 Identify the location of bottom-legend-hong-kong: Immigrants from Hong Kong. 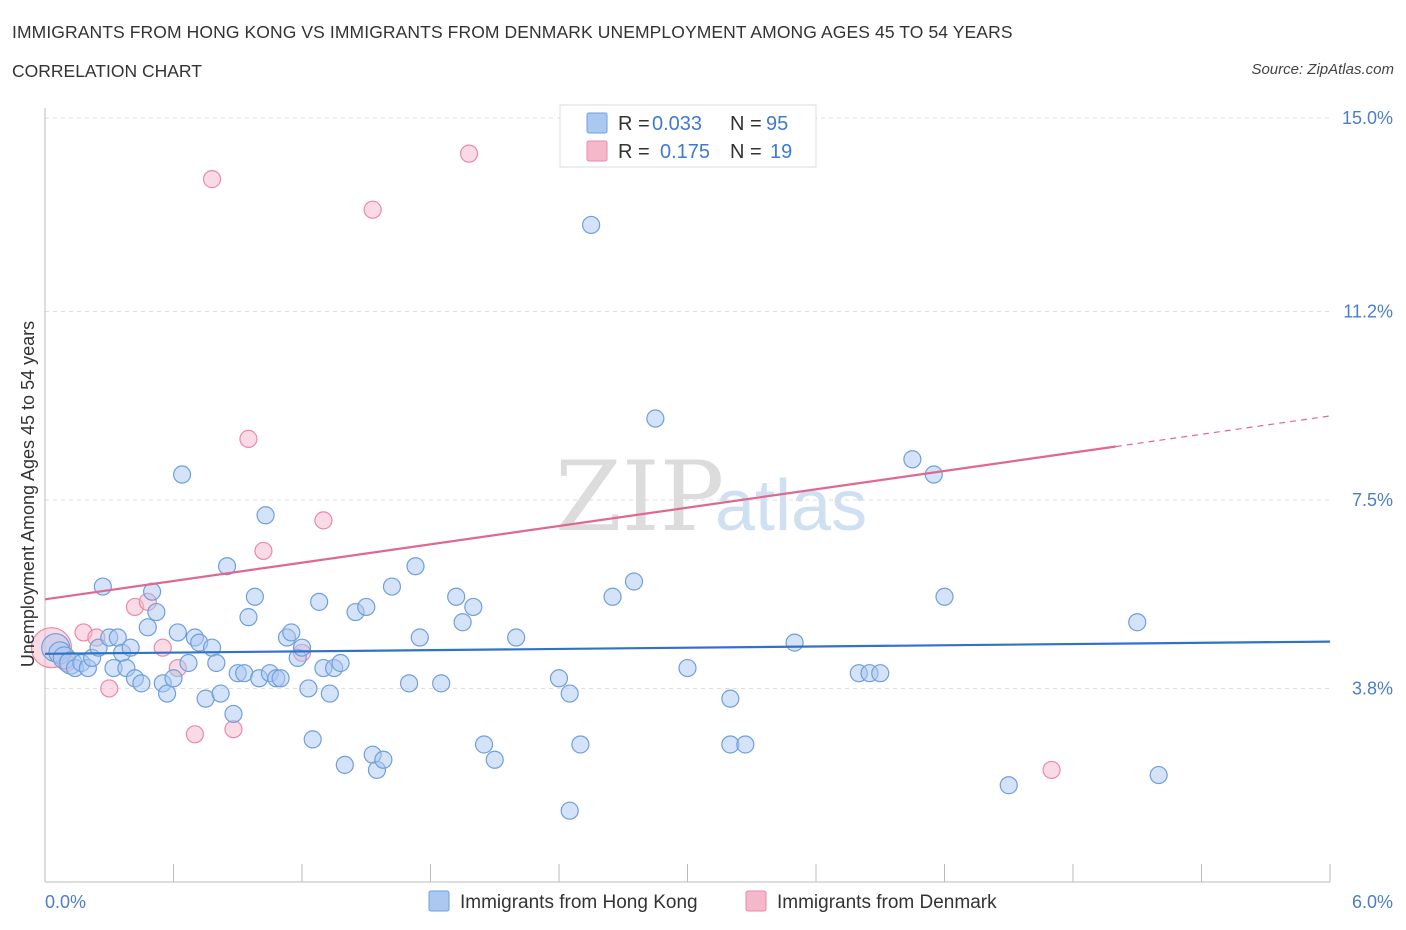
(579, 902).